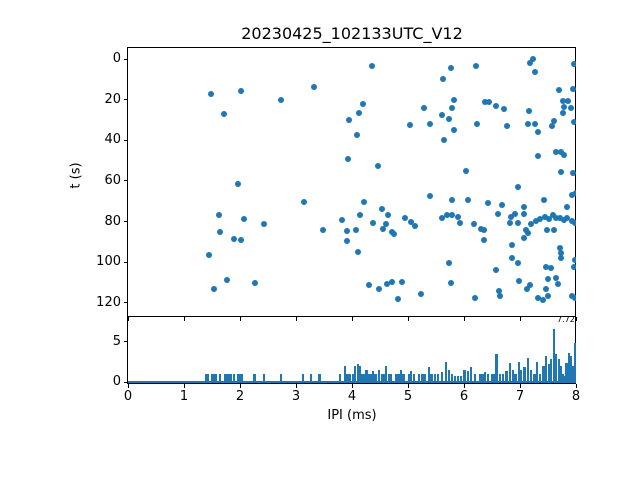 Image resolution: width=640 pixels, height=480 pixels. Describe the element at coordinates (352, 350) in the screenshot. I see `histogram-plot-area` at that location.